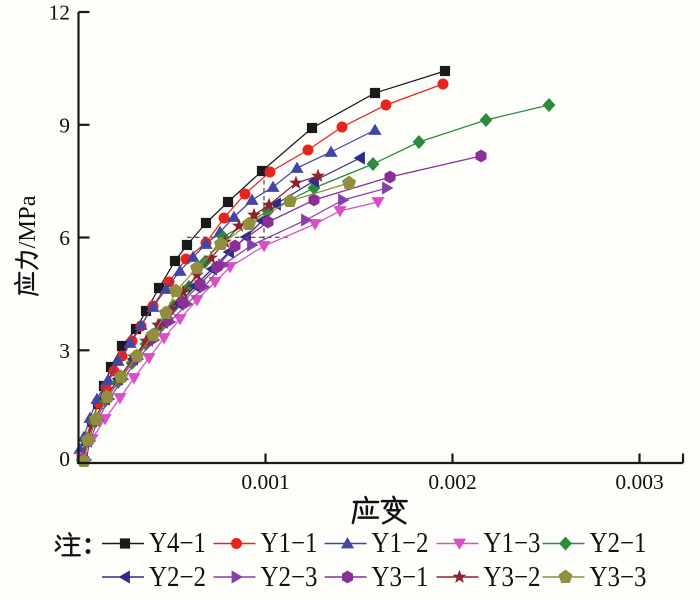 The height and width of the screenshot is (600, 700). What do you see at coordinates (400, 577) in the screenshot?
I see `svg-text: Y3−1` at bounding box center [400, 577].